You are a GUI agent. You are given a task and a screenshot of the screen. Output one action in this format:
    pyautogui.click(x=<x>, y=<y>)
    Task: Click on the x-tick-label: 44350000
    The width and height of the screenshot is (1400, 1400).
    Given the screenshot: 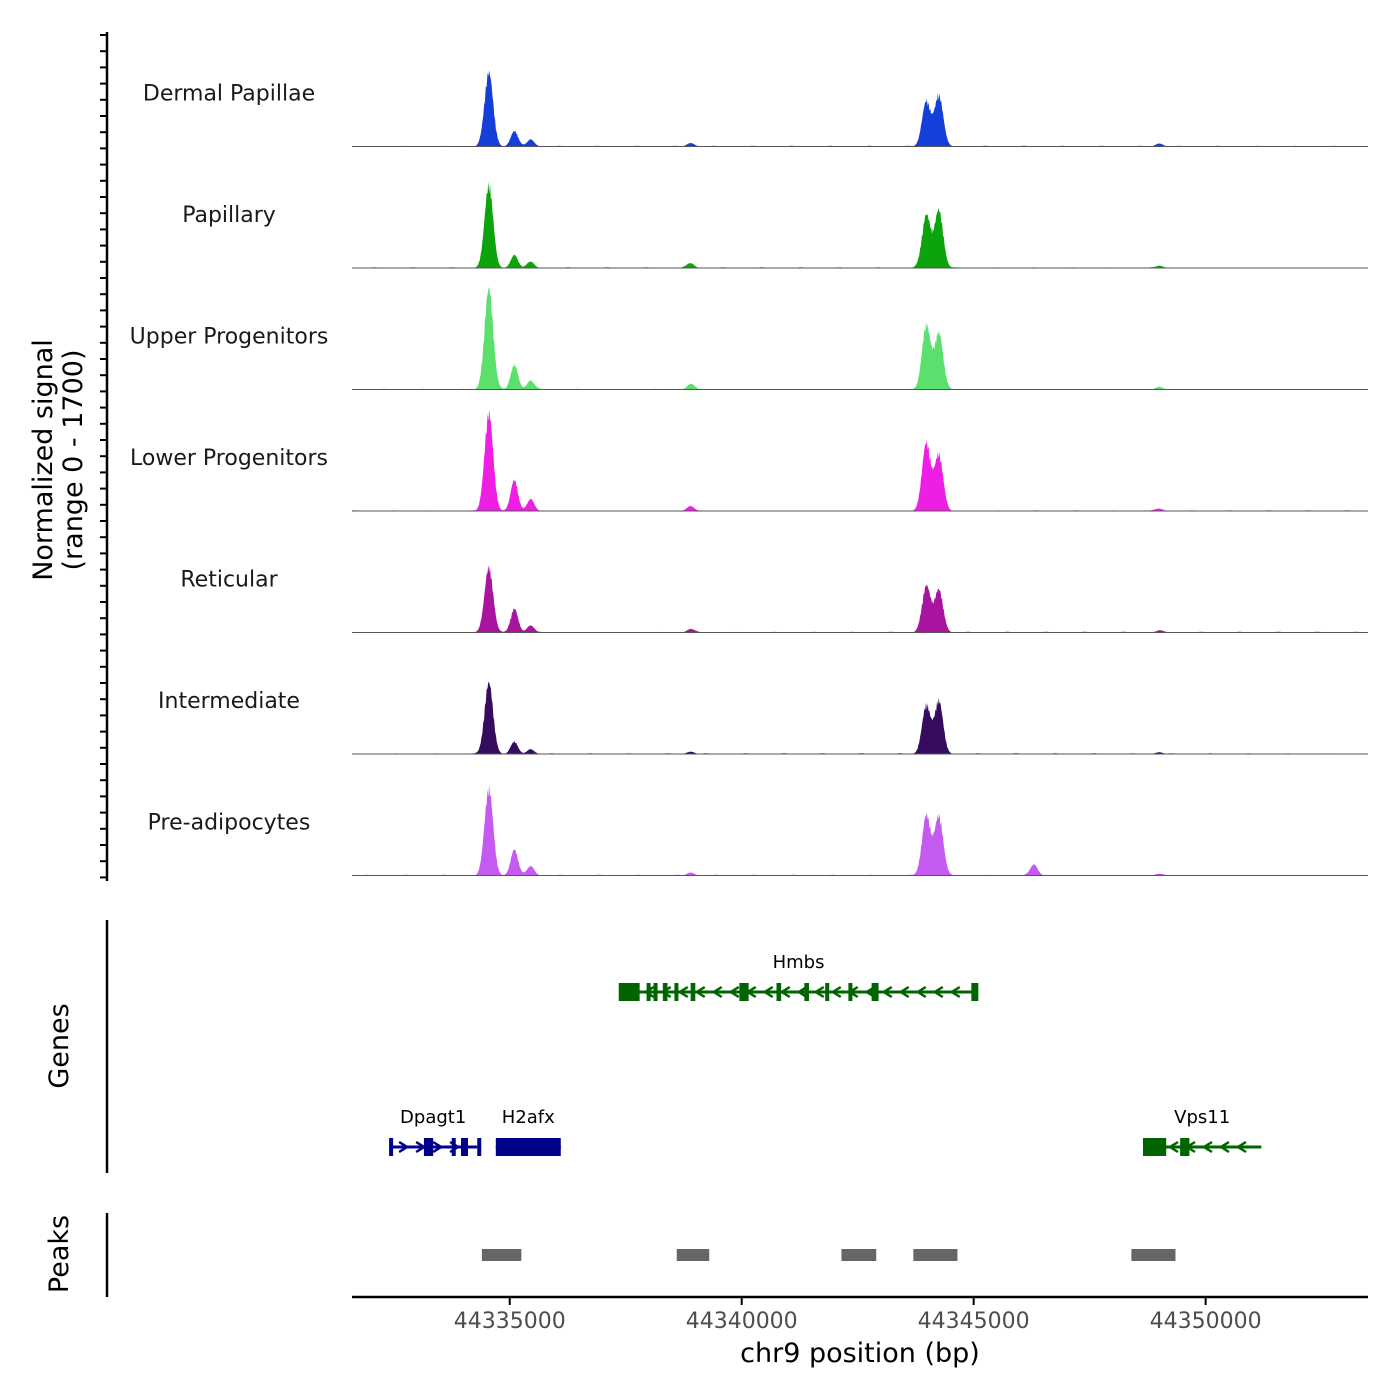 What is the action you would take?
    pyautogui.click(x=1206, y=1321)
    